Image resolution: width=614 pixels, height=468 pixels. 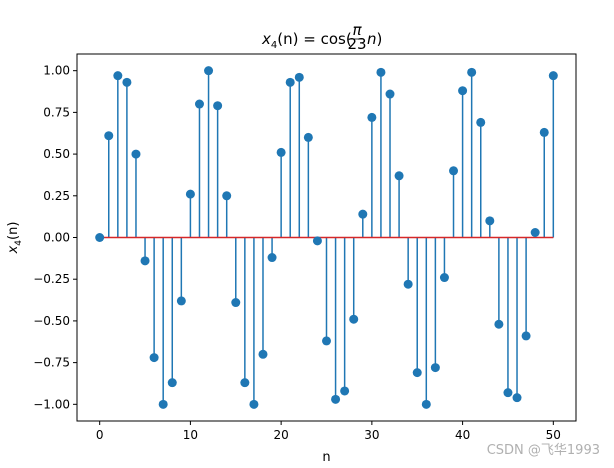 I want to click on x-tick-label: 0, so click(x=100, y=435).